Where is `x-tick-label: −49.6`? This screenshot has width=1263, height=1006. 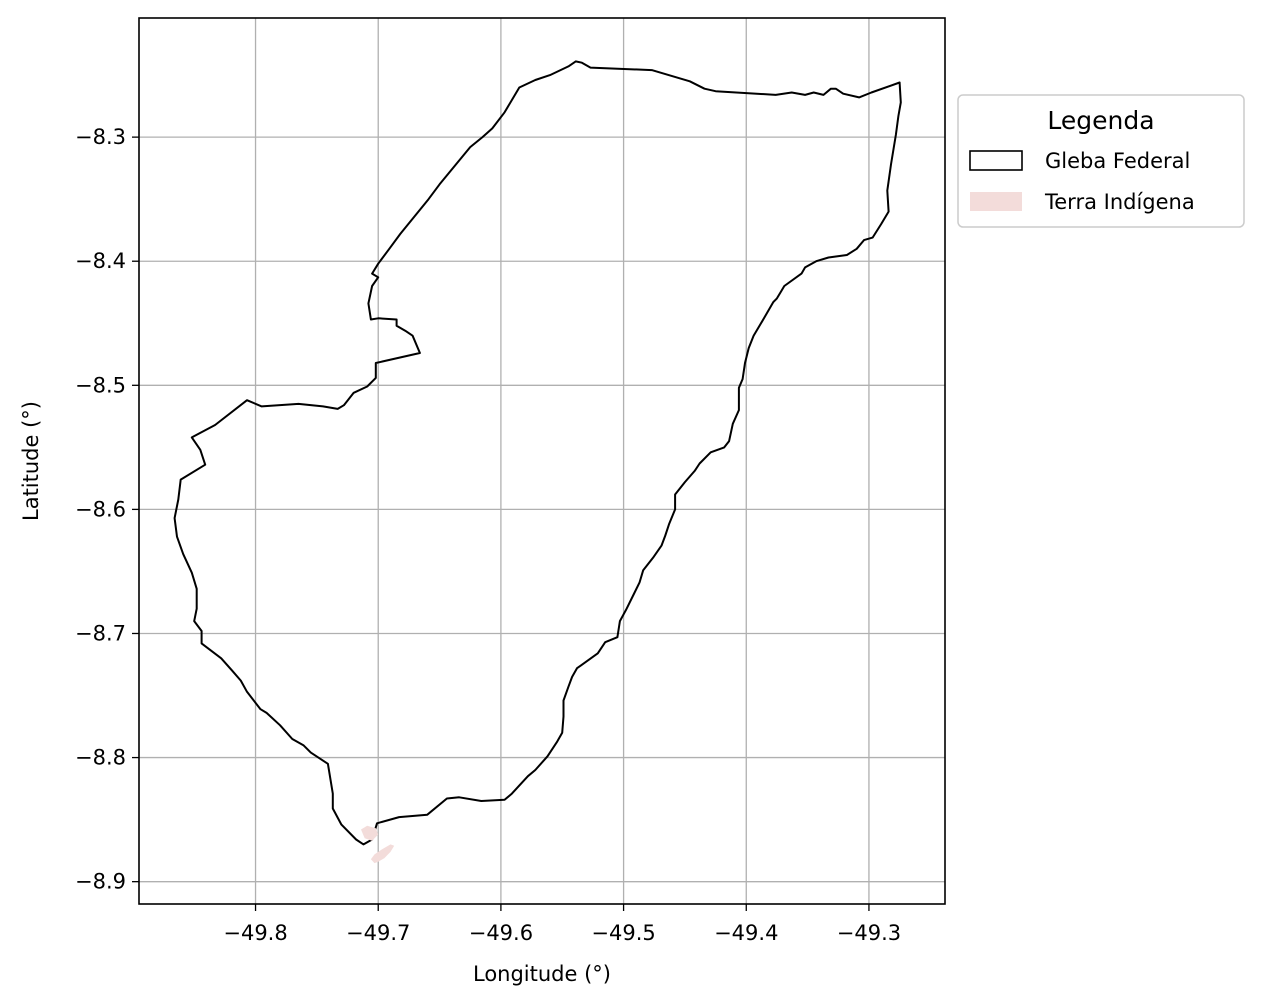 x-tick-label: −49.6 is located at coordinates (501, 933).